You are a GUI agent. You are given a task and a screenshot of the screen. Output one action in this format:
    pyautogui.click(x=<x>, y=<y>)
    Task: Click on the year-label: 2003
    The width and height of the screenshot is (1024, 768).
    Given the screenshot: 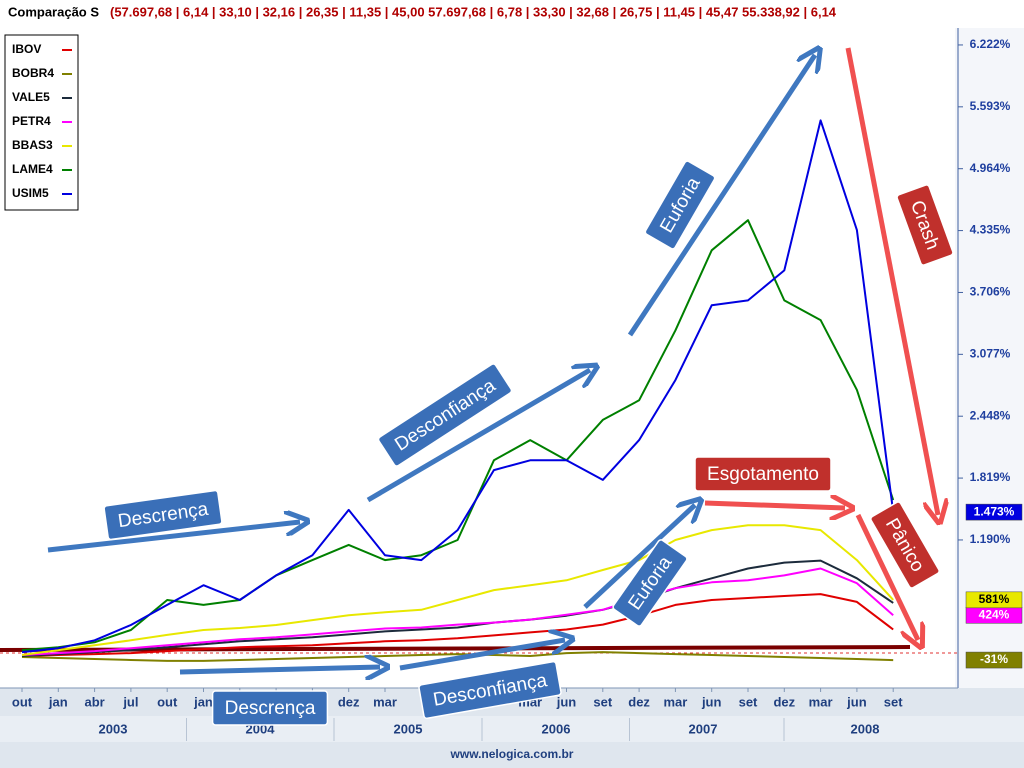 What is the action you would take?
    pyautogui.click(x=113, y=728)
    